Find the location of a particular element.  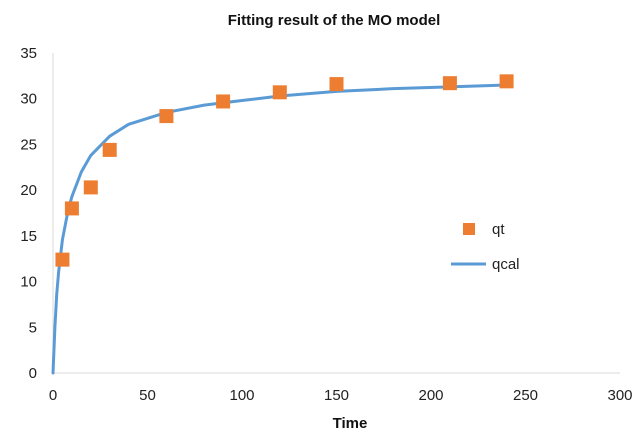

chart-title: Fitting result of the MO model is located at coordinates (334, 20).